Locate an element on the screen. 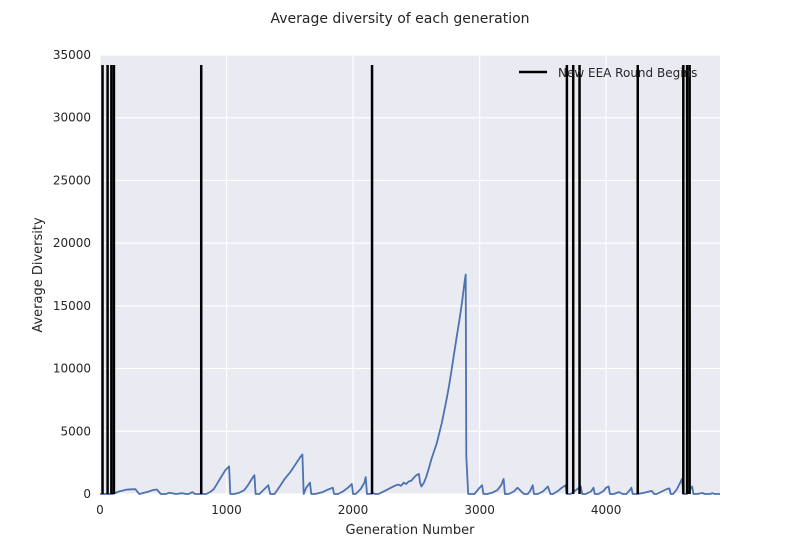 This screenshot has width=800, height=554. y-tick-label: 30000 is located at coordinates (72, 118).